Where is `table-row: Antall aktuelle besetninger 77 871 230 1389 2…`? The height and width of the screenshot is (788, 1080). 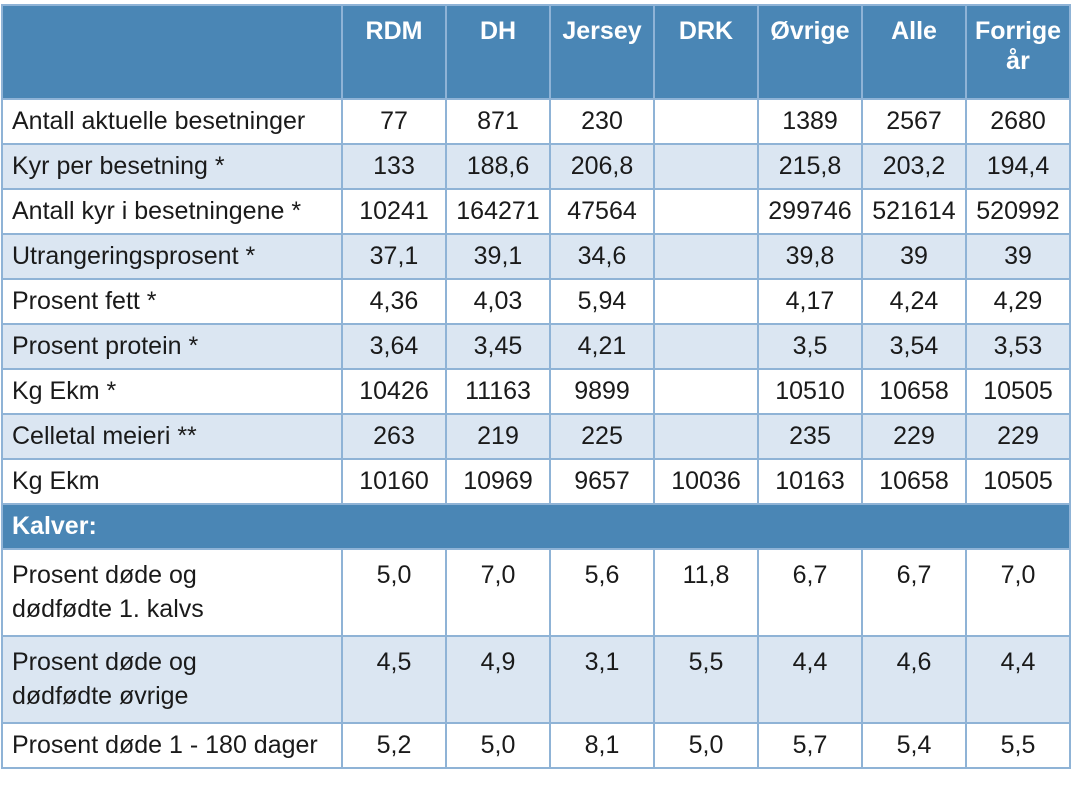 table-row: Antall aktuelle besetninger 77 871 230 1389 2… is located at coordinates (536, 121).